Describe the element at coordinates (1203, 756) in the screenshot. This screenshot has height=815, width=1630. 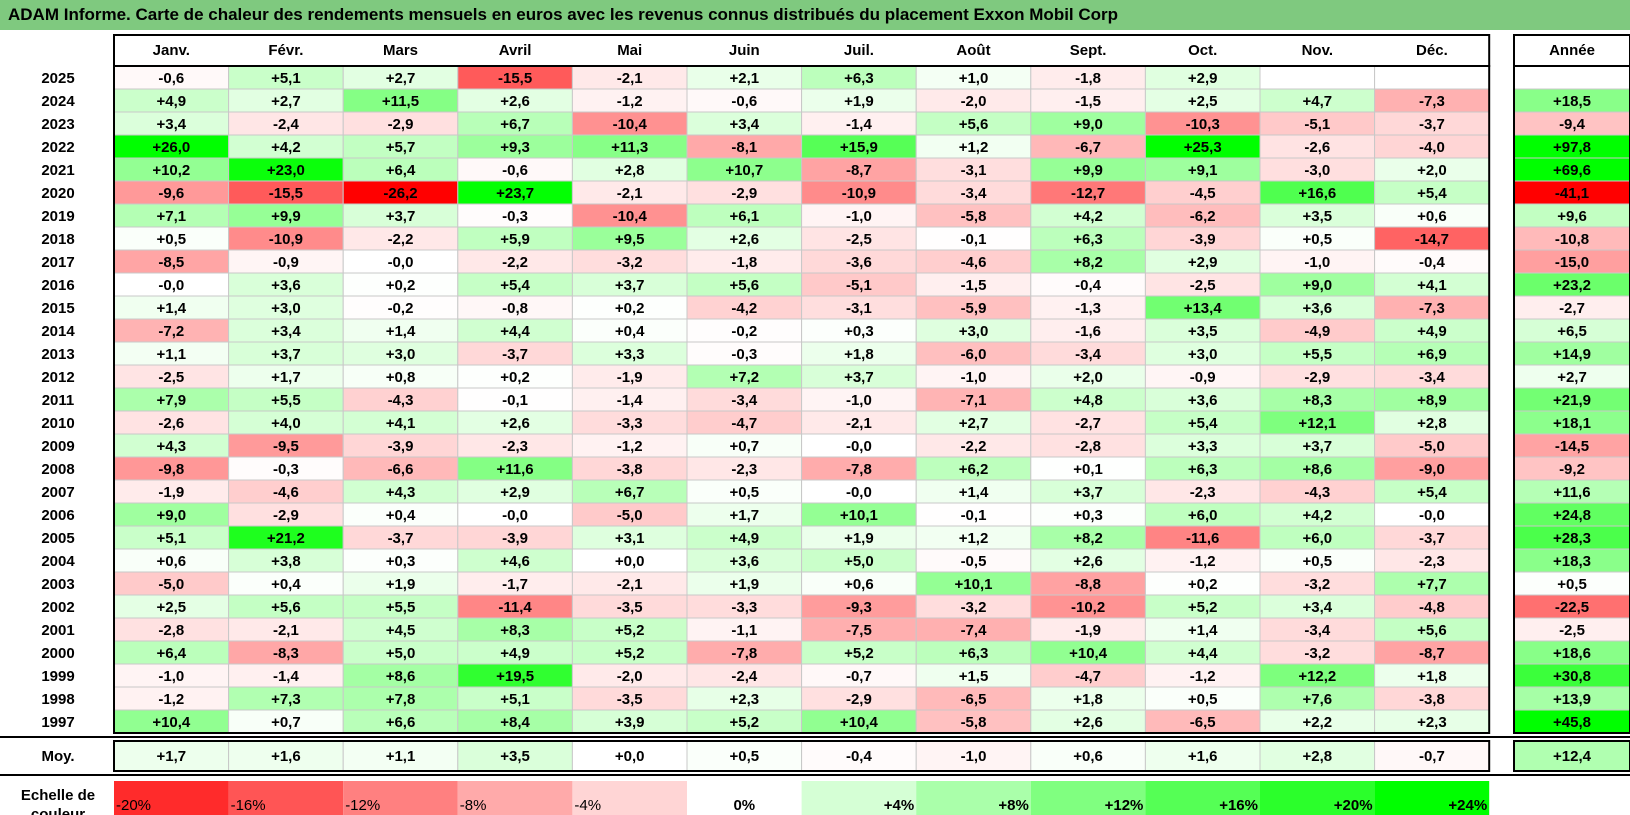
I see `average-value: +1,6` at that location.